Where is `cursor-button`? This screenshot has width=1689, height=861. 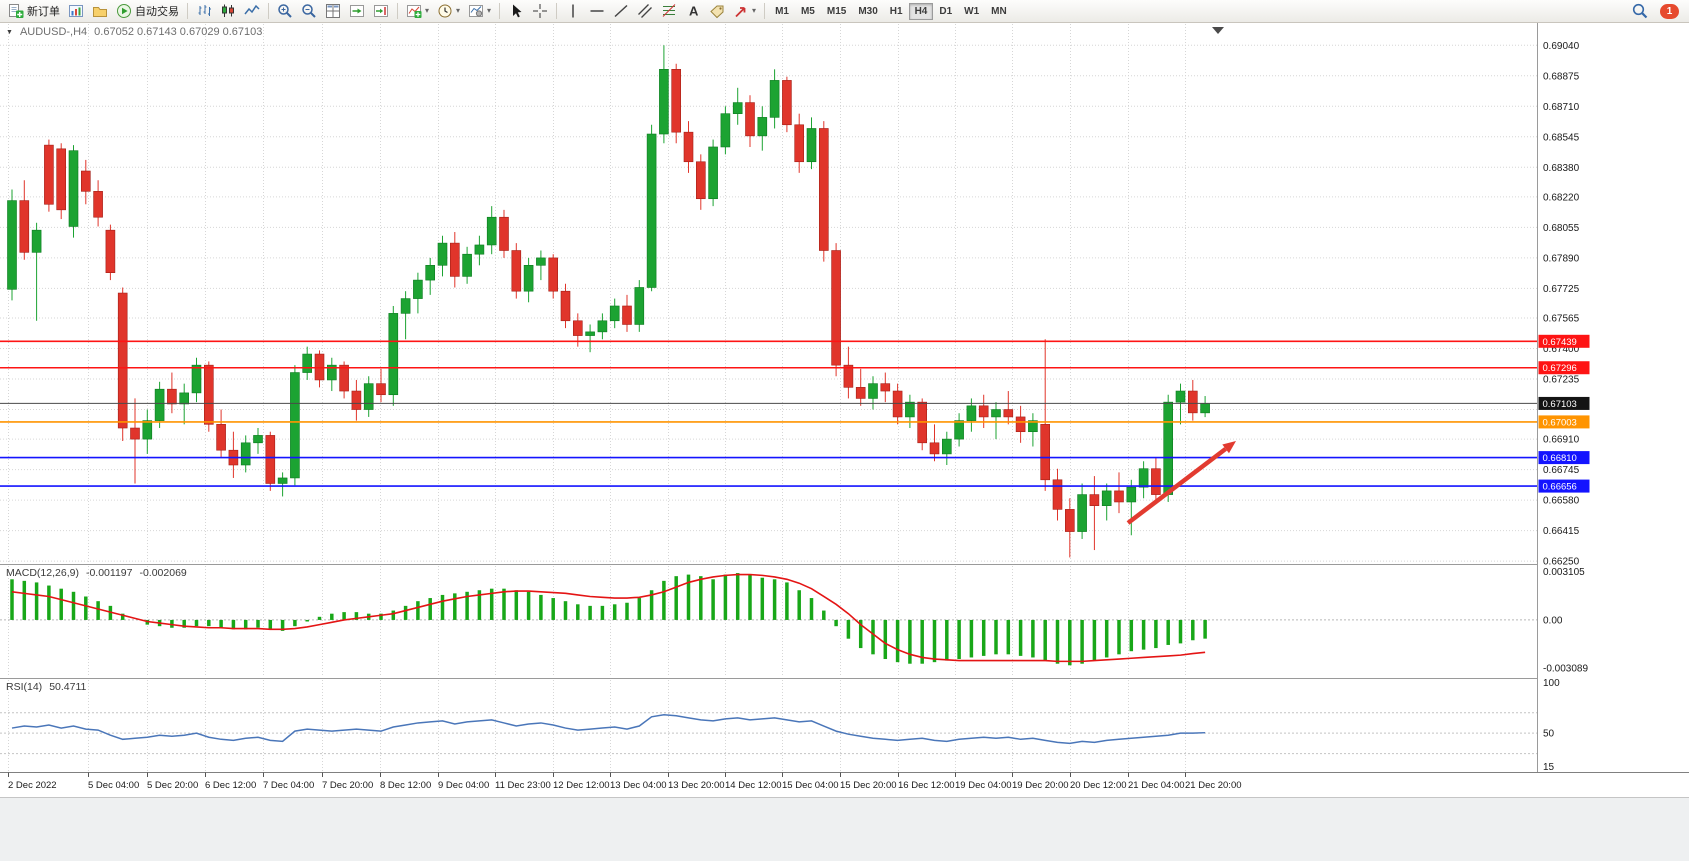 cursor-button is located at coordinates (516, 11).